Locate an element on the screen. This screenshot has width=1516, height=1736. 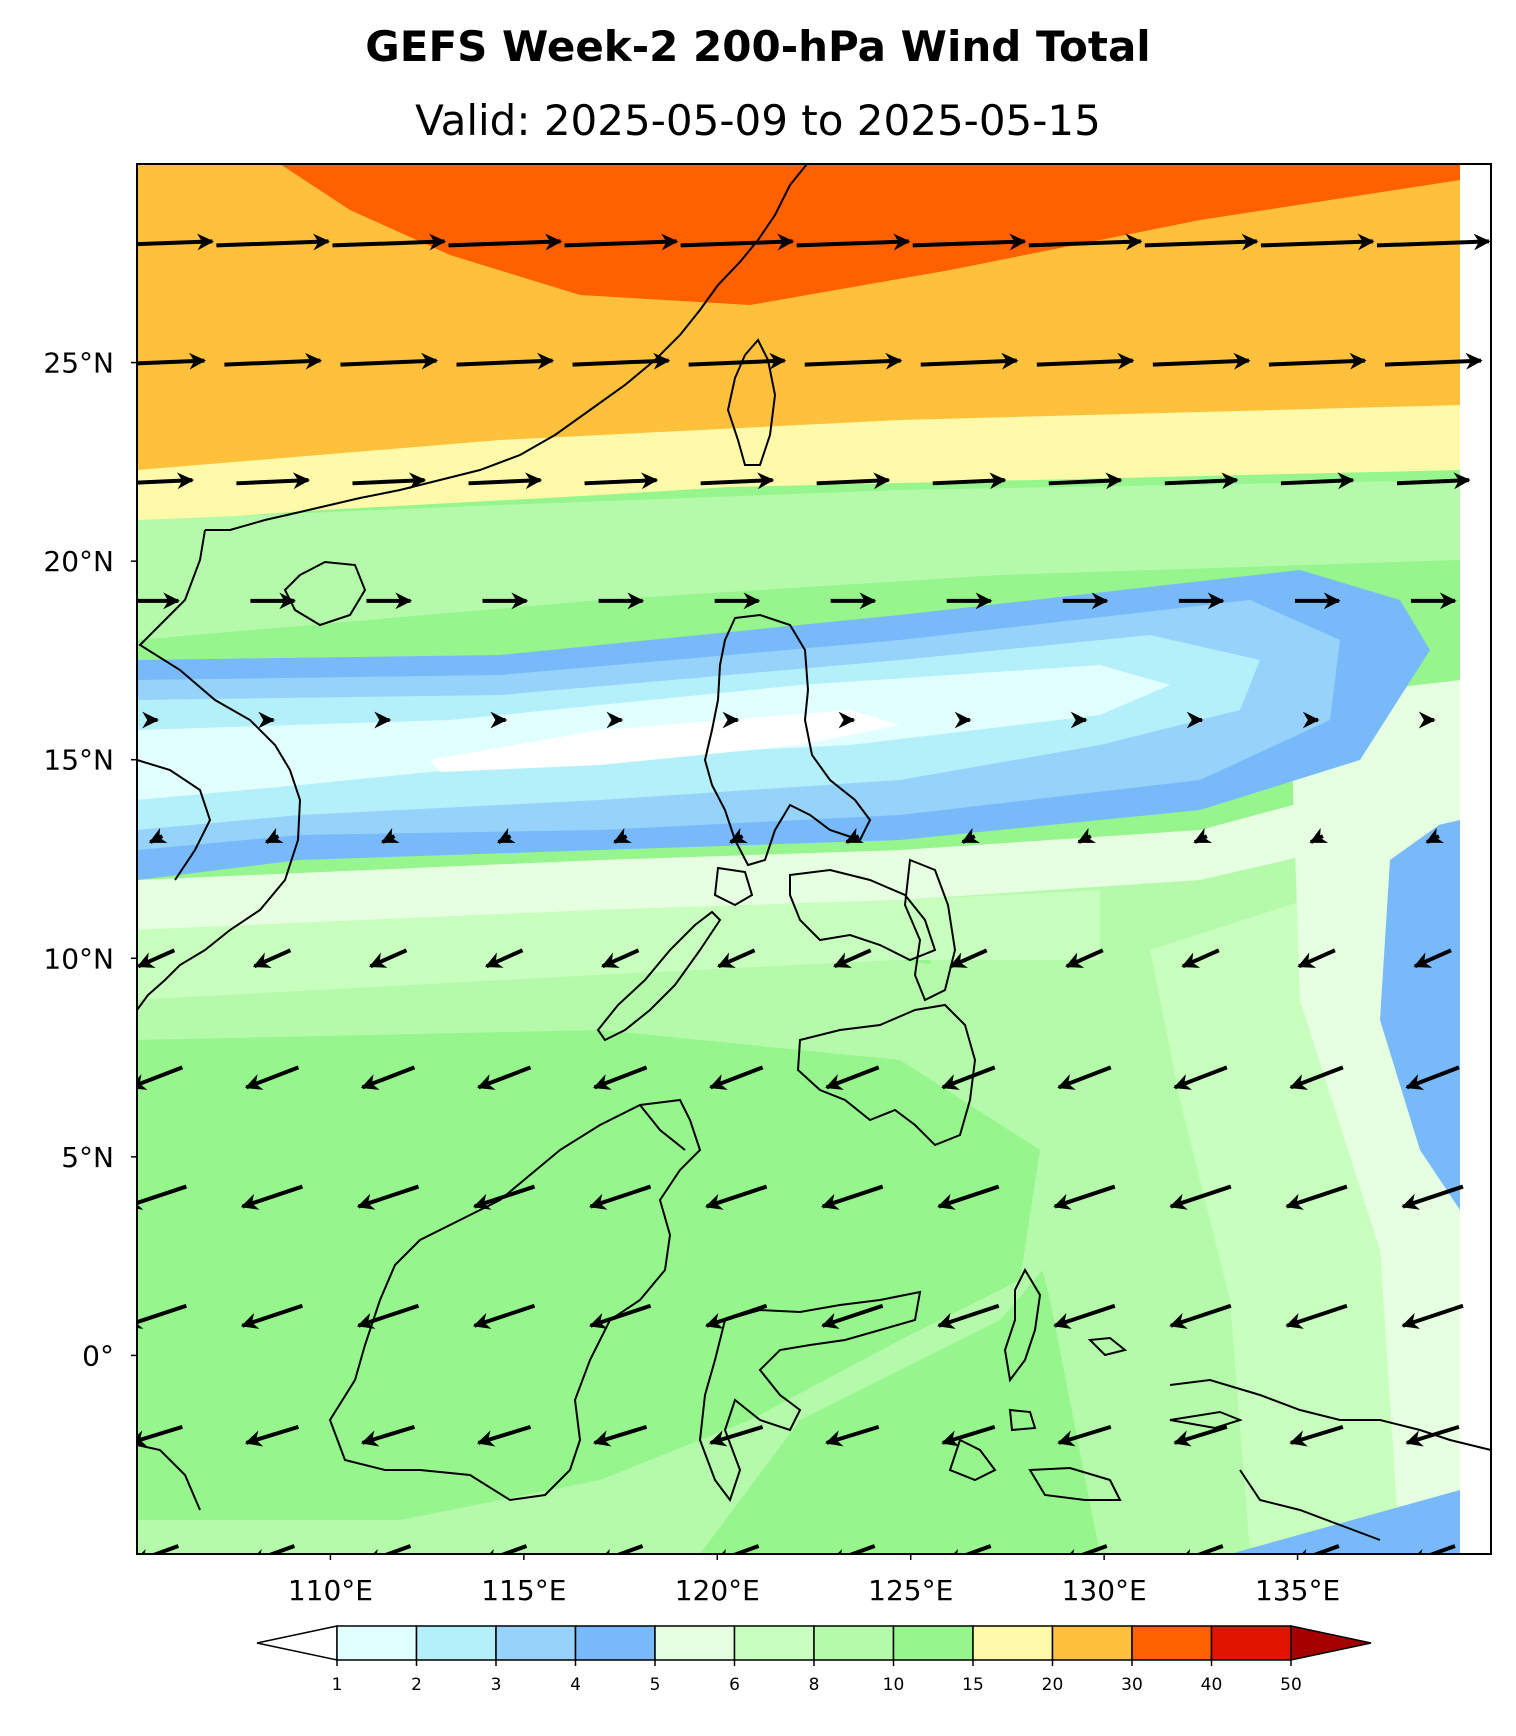
lat-tick-label: 20°N is located at coordinates (78, 561).